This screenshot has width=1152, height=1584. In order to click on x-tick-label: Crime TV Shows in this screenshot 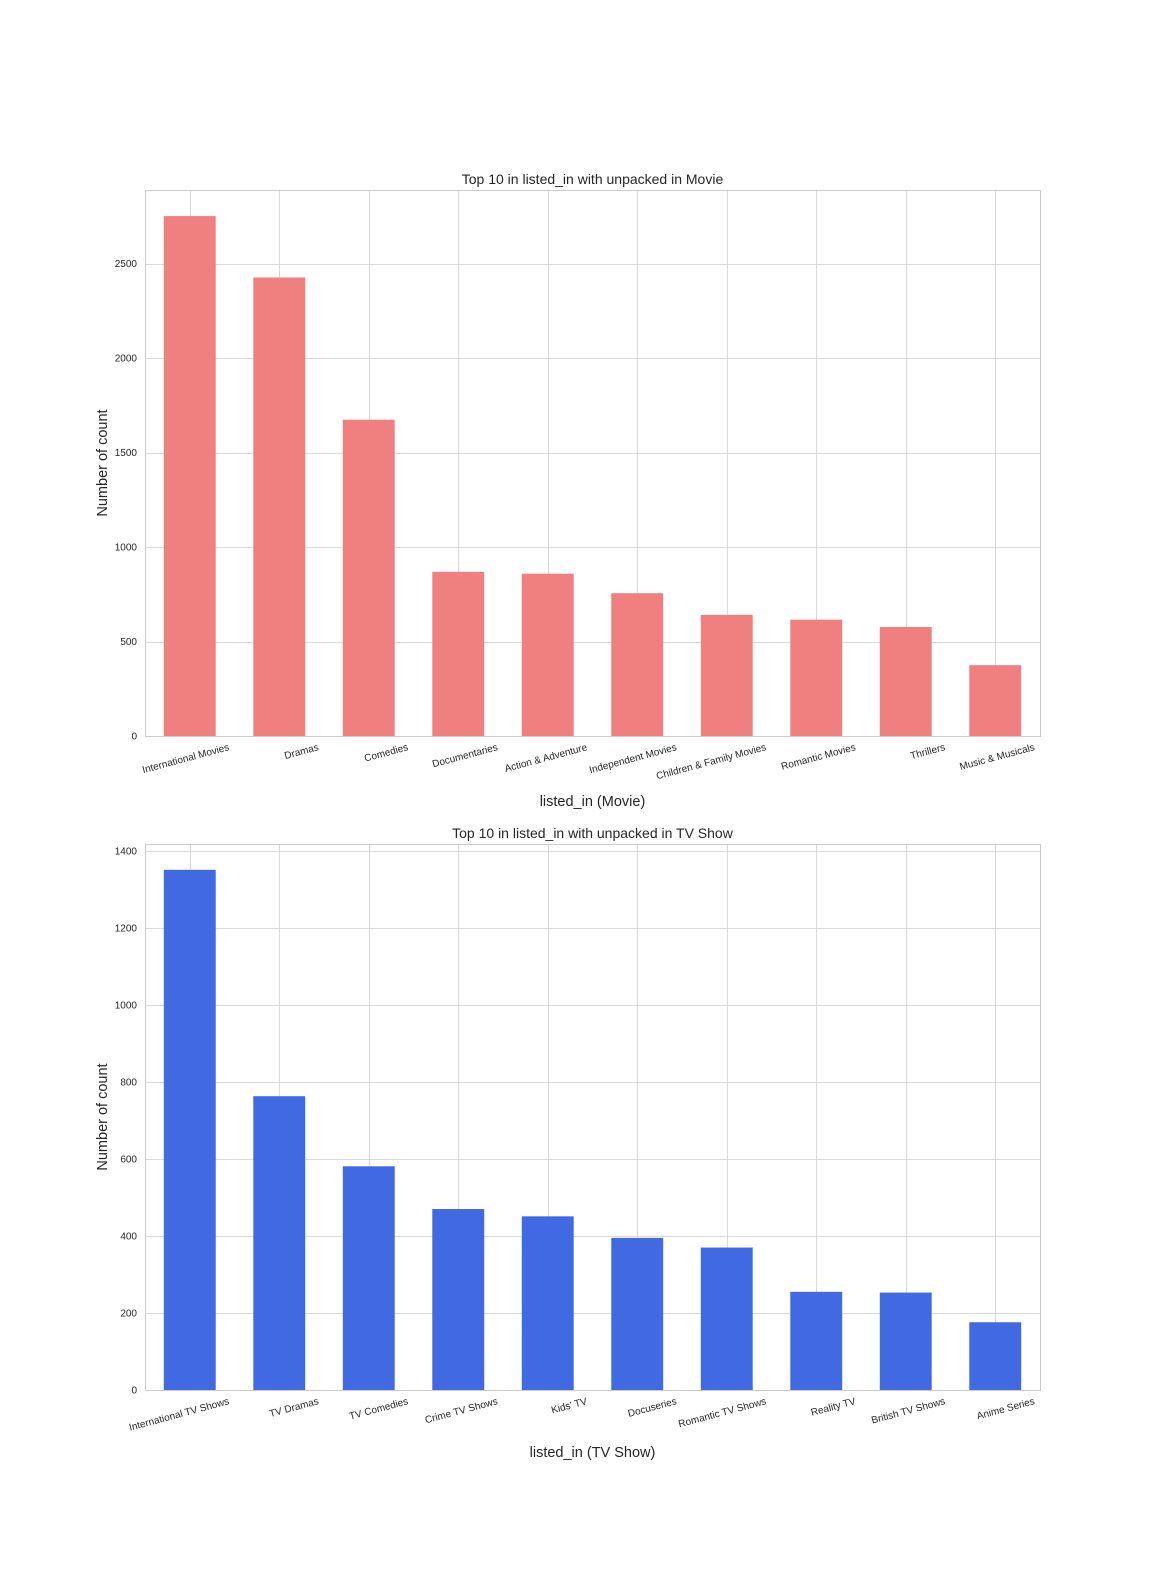, I will do `click(461, 1411)`.